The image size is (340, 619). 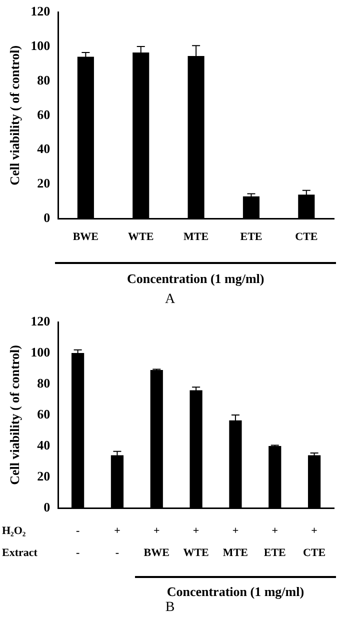 I want to click on text: A, so click(x=170, y=300).